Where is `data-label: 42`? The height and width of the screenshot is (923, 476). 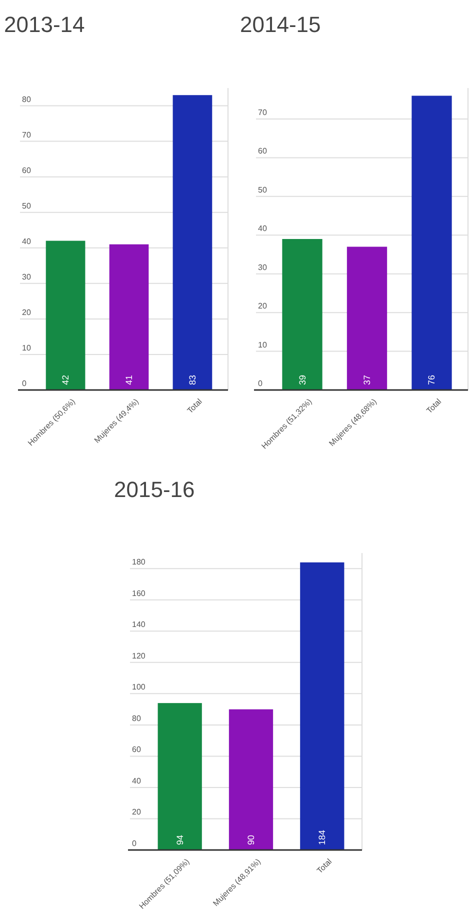 data-label: 42 is located at coordinates (65, 379).